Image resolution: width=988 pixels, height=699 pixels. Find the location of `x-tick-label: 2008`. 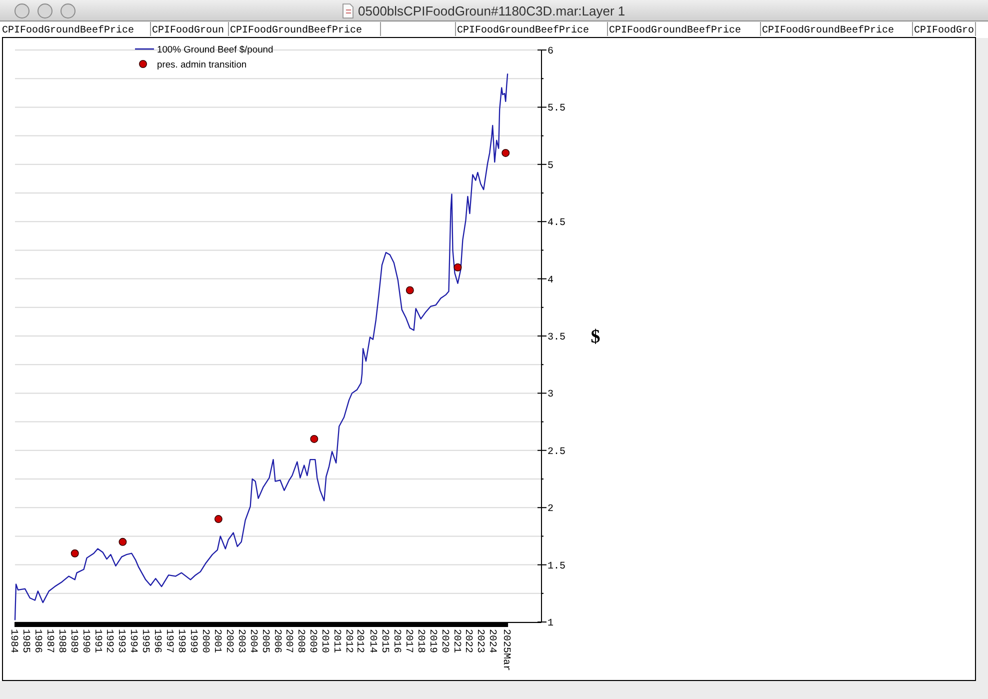

x-tick-label: 2008 is located at coordinates (300, 641).